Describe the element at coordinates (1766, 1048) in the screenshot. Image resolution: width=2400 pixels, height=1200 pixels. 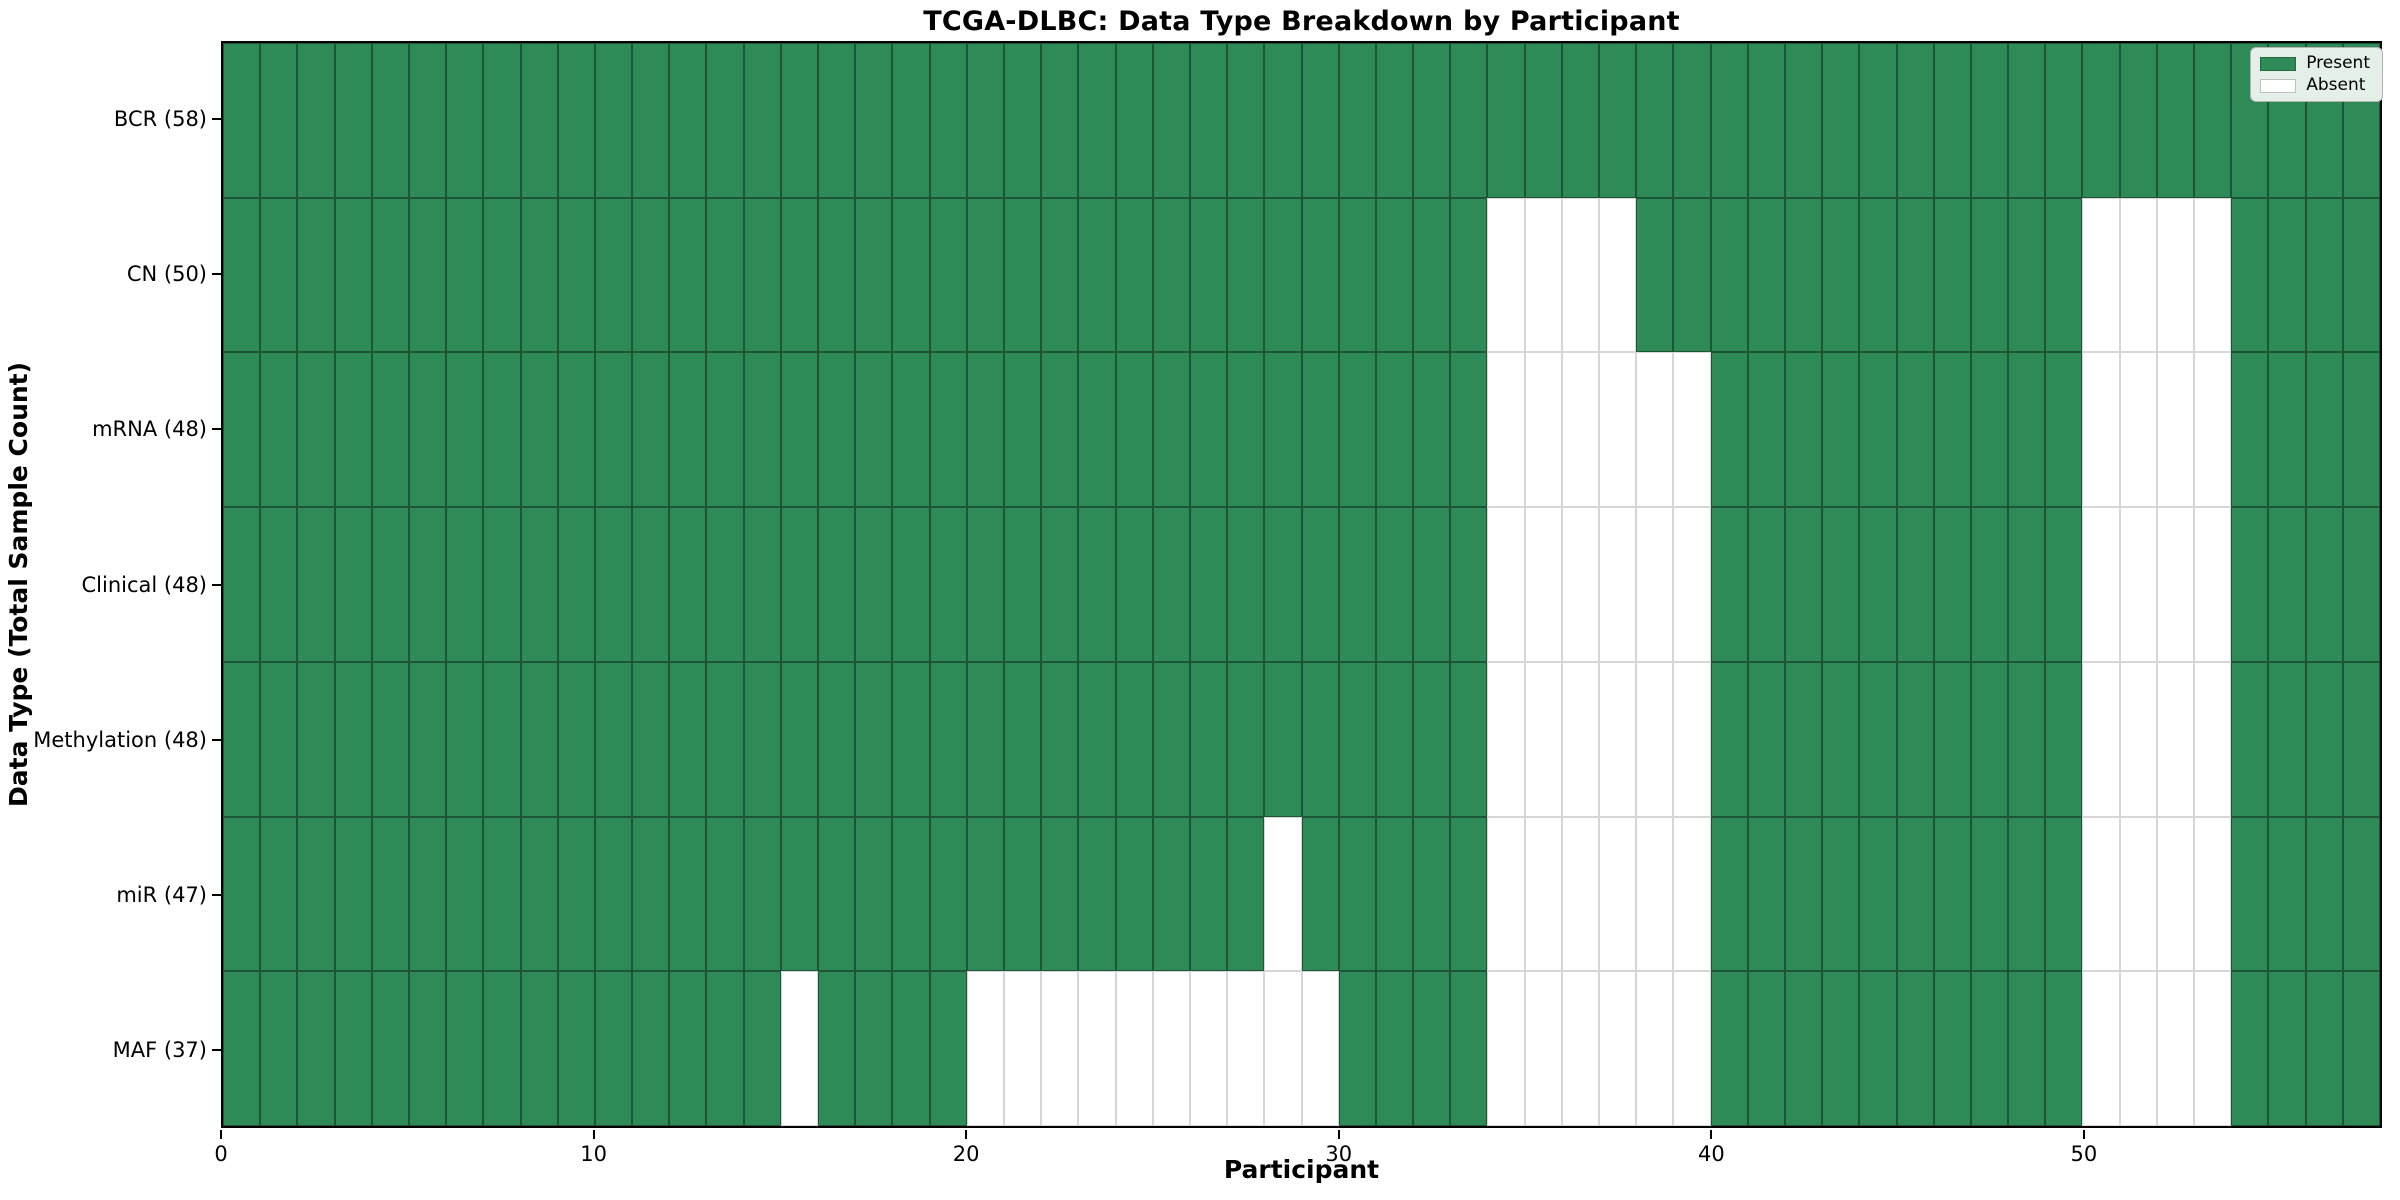
I see `cell-MAF-p41` at that location.